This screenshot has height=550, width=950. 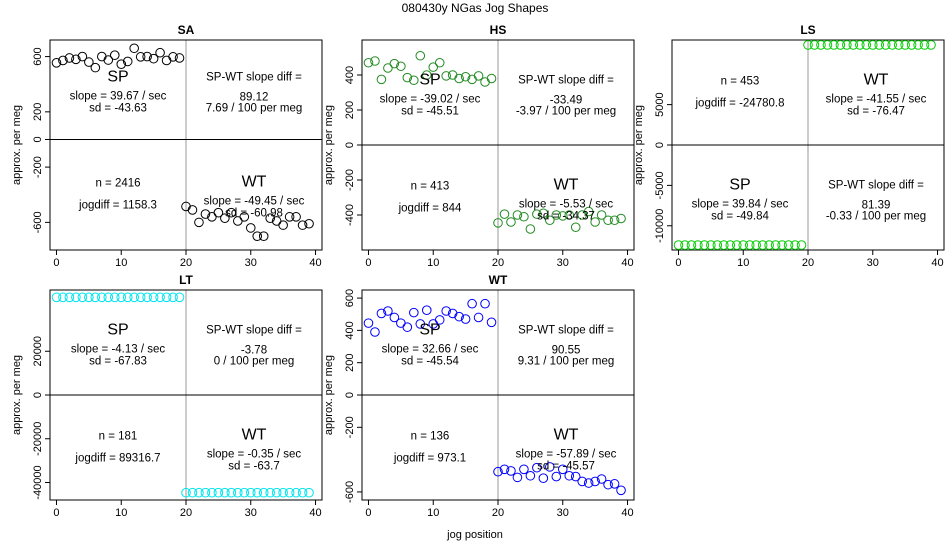 What do you see at coordinates (639, 145) in the screenshot?
I see `y-axis-label: approx. per meg` at bounding box center [639, 145].